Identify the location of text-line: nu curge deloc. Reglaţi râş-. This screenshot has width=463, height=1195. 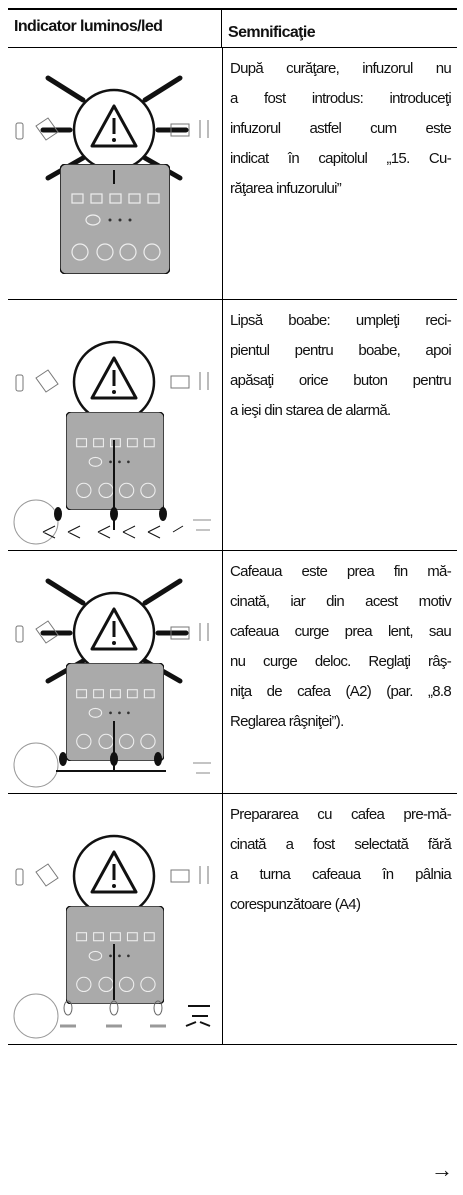
(341, 661).